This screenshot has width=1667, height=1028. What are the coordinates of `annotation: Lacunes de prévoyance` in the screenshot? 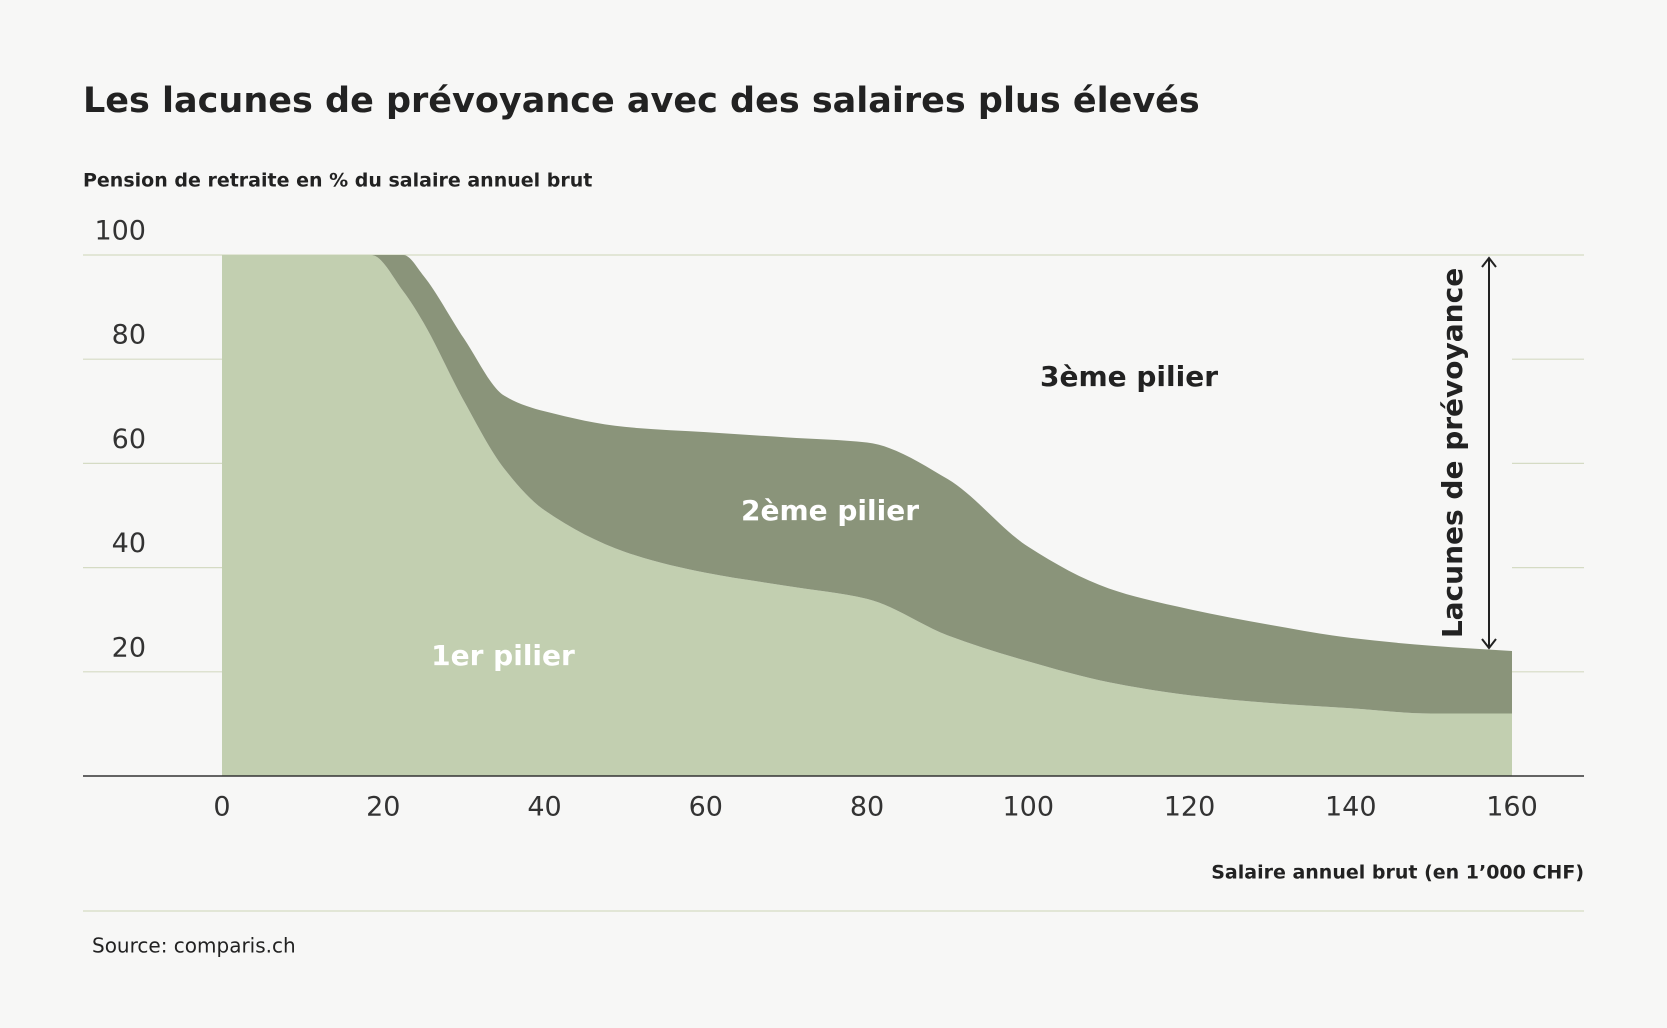 It's located at (1452, 453).